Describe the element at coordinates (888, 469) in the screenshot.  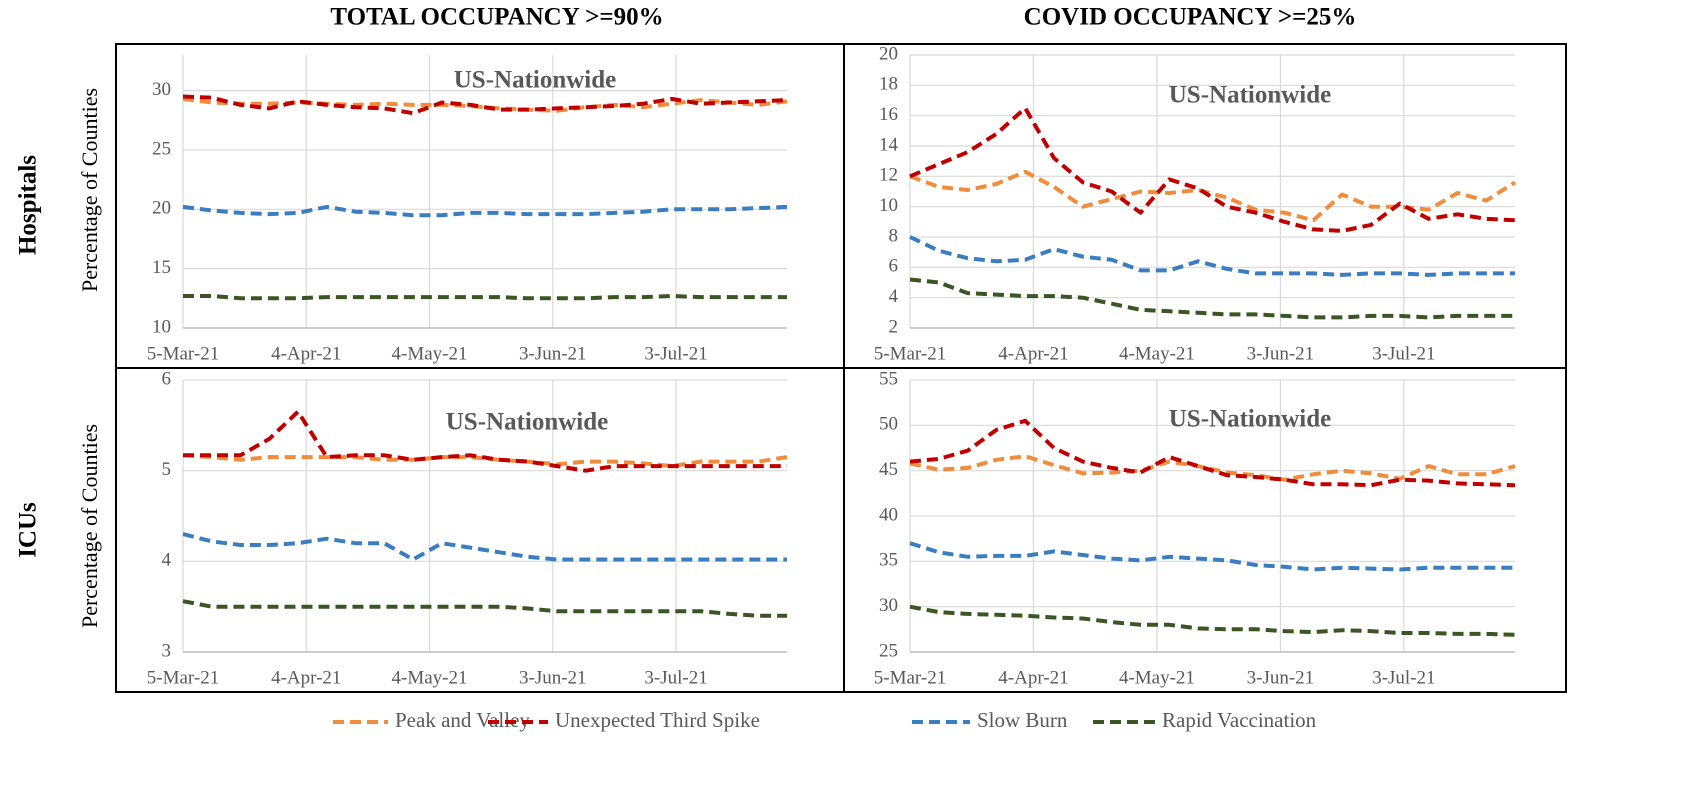
I see `y-tick-label: 45` at that location.